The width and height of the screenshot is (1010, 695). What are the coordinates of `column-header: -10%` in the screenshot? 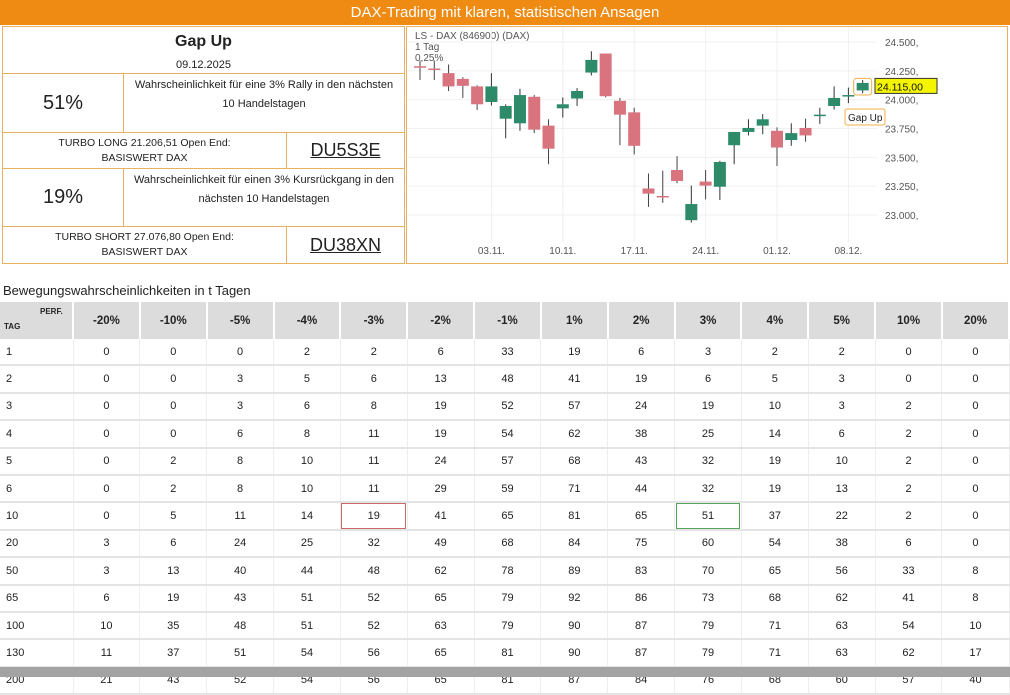 It's located at (173, 320).